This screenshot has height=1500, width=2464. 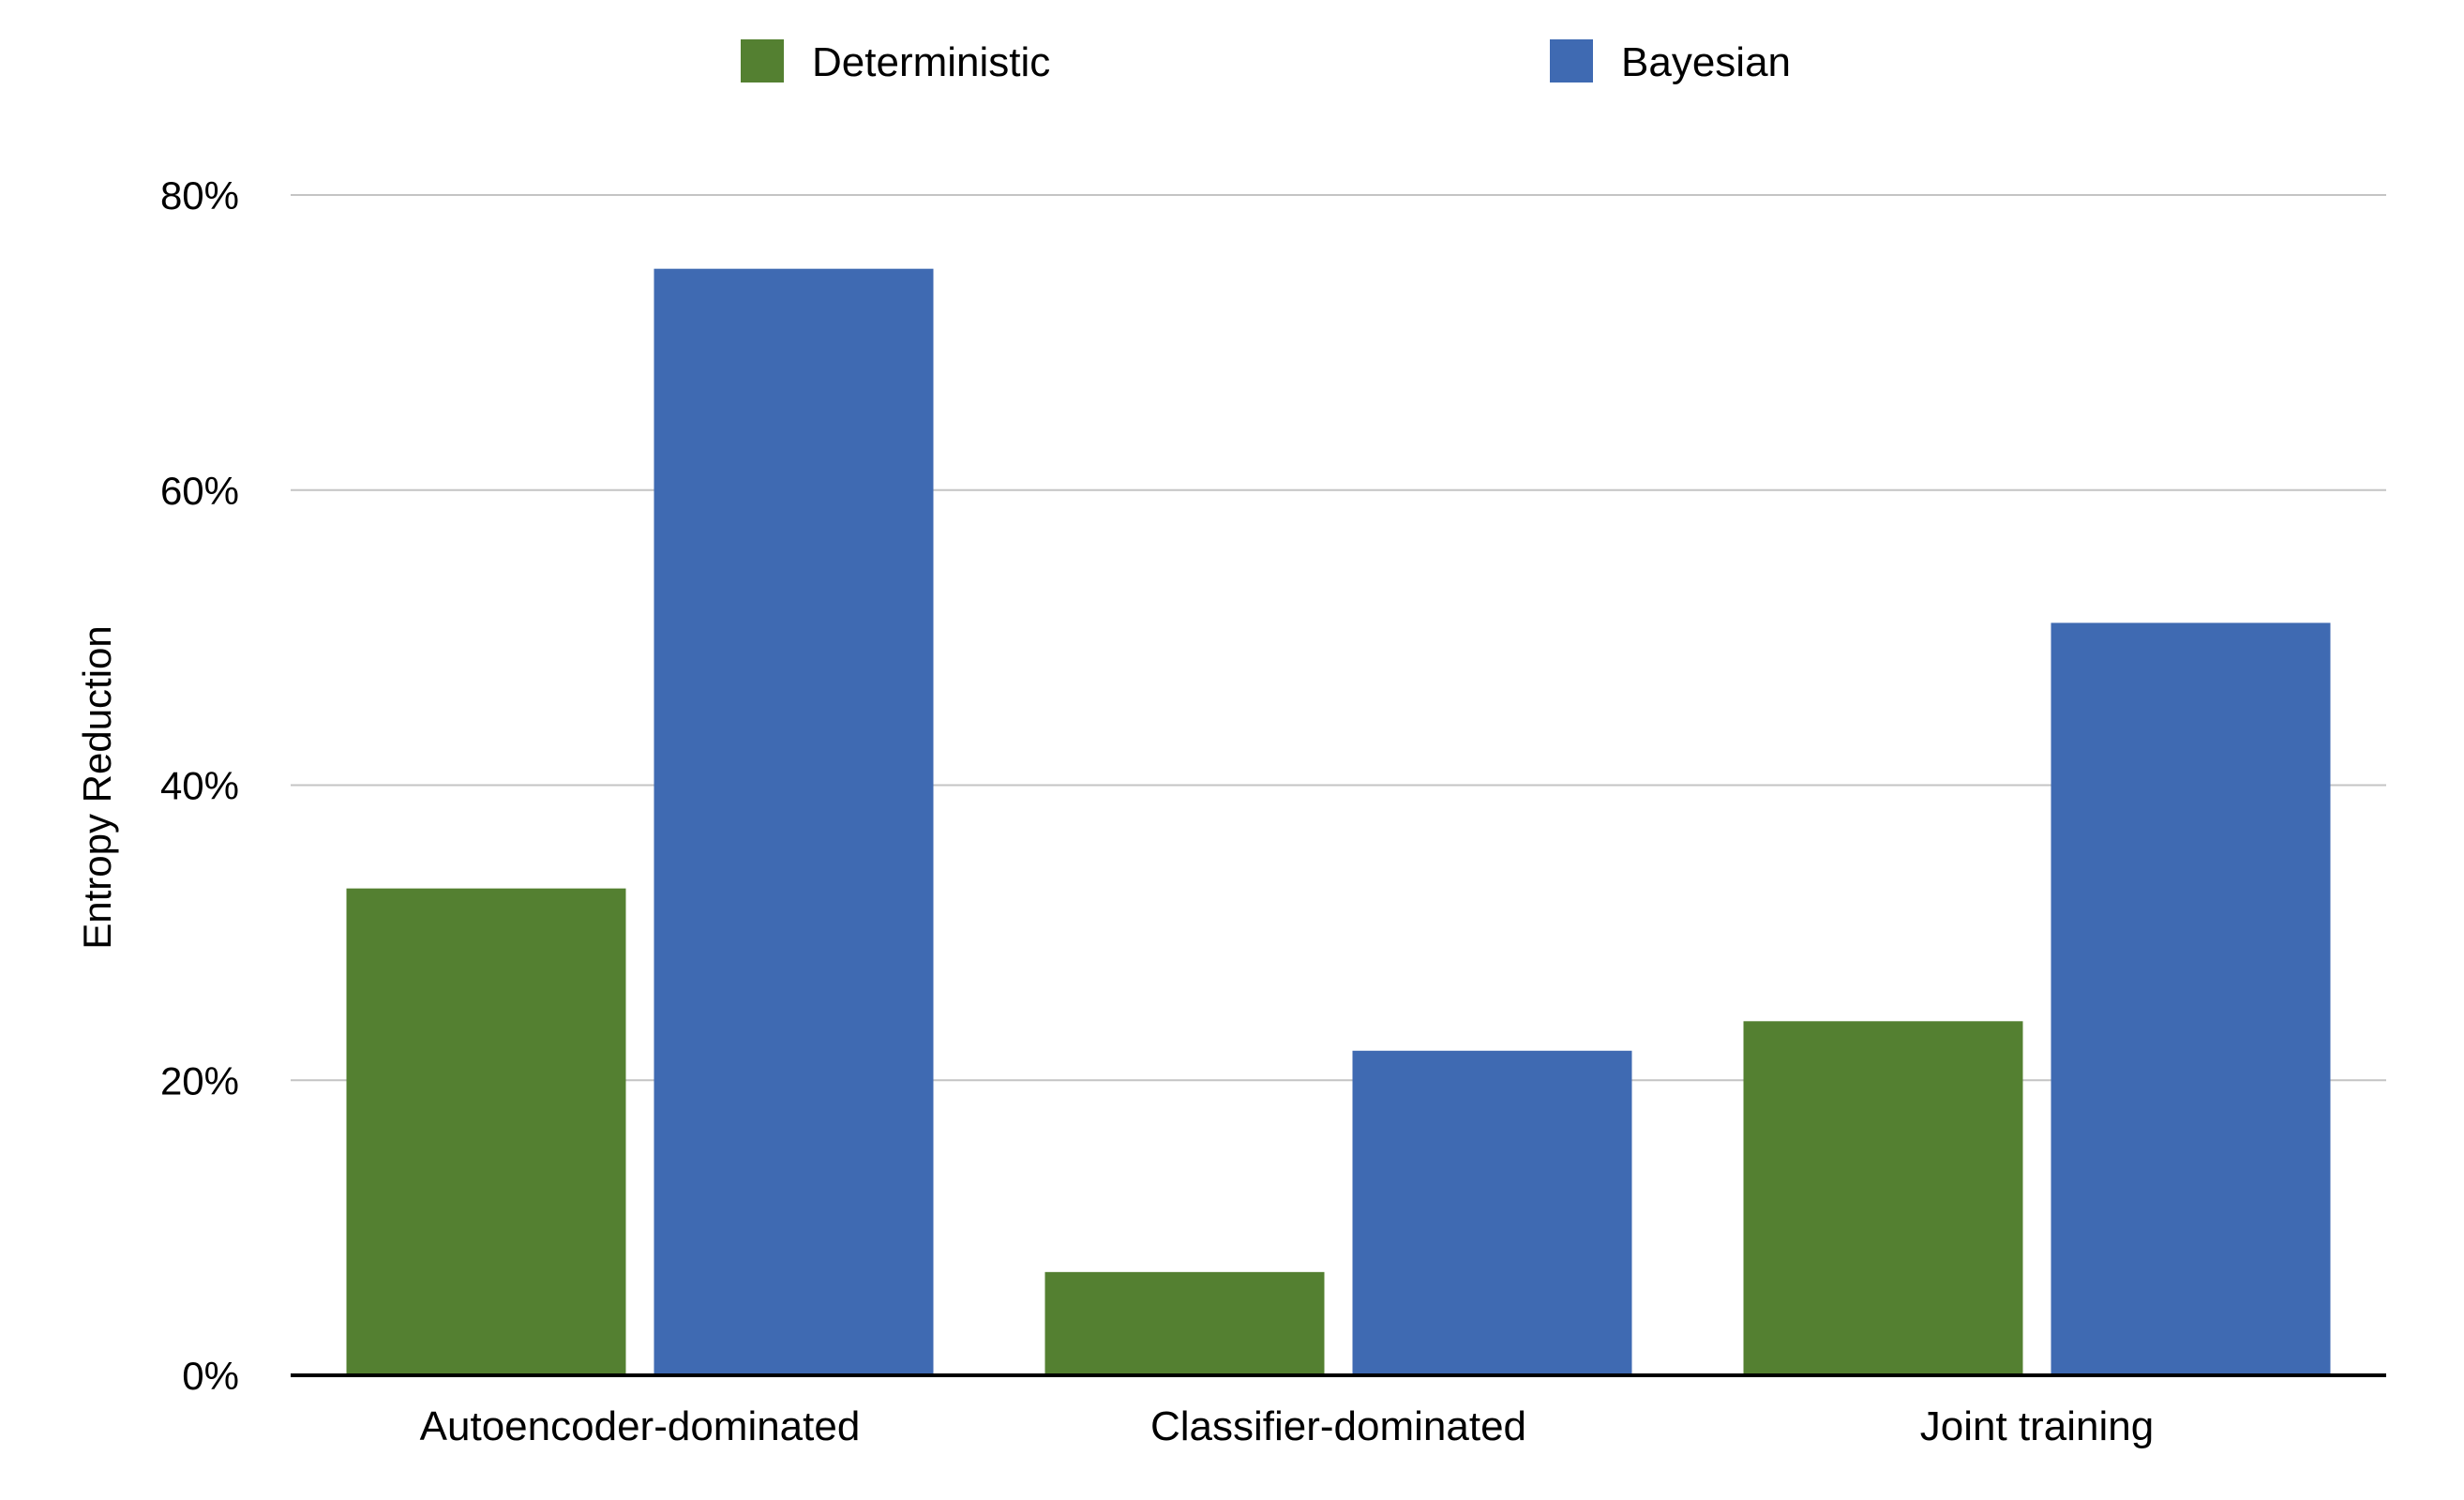 What do you see at coordinates (199, 195) in the screenshot?
I see `y-tick-label: 80%` at bounding box center [199, 195].